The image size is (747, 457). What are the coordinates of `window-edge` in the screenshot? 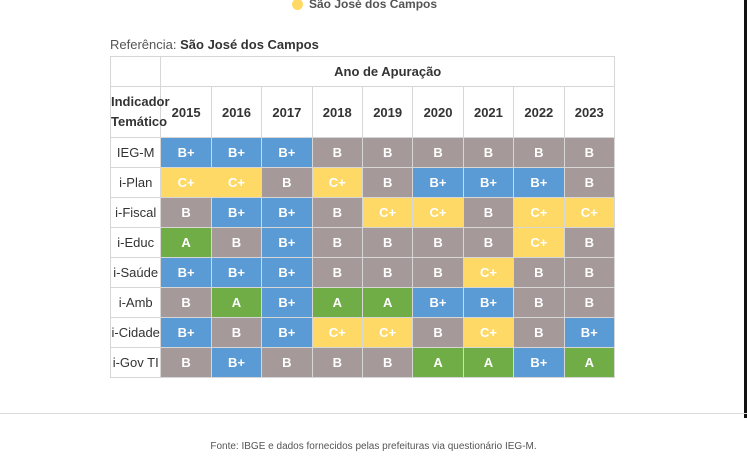 It's located at (745, 209).